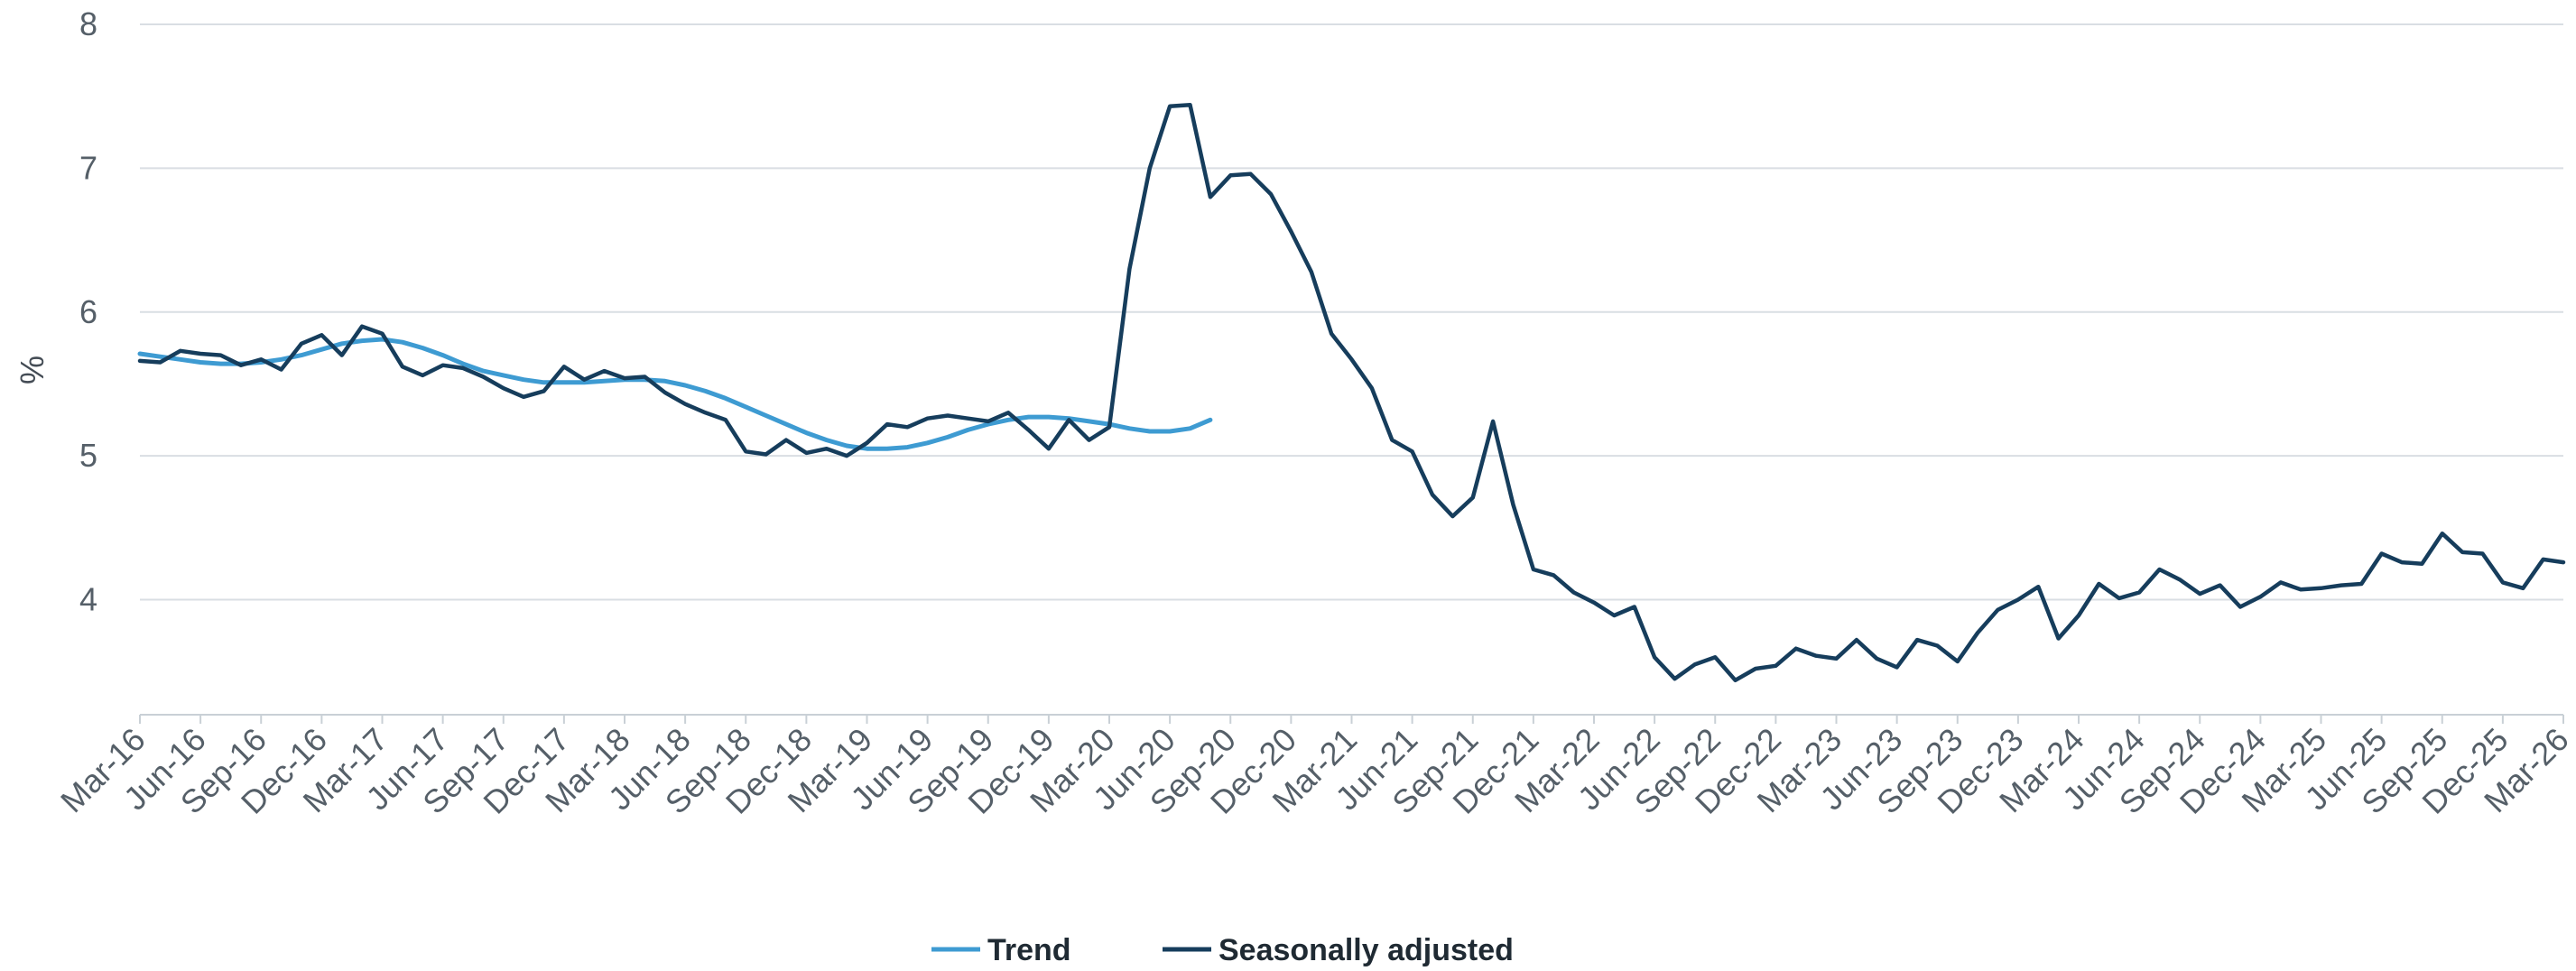  I want to click on y-axis-label: %, so click(32, 370).